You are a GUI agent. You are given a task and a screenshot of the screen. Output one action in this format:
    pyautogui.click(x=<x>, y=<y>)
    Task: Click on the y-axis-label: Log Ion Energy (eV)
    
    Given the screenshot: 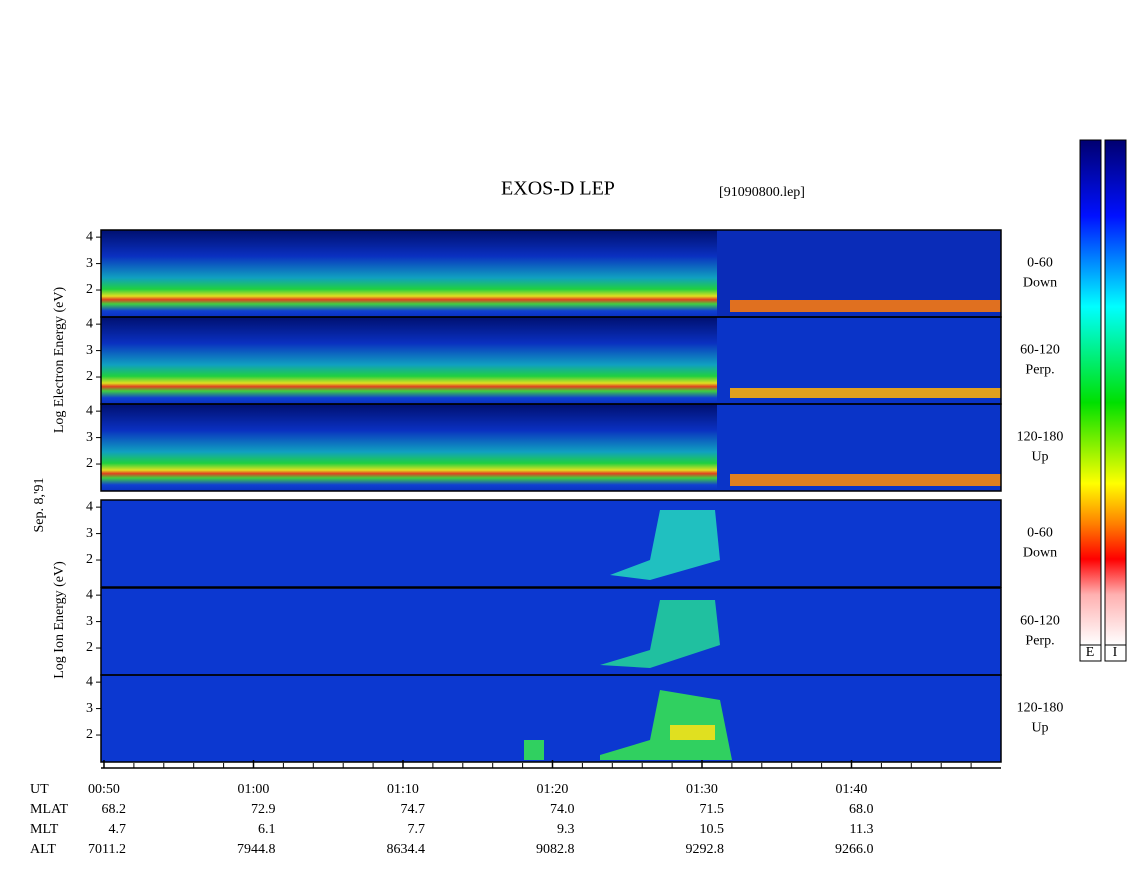 What is the action you would take?
    pyautogui.click(x=59, y=620)
    